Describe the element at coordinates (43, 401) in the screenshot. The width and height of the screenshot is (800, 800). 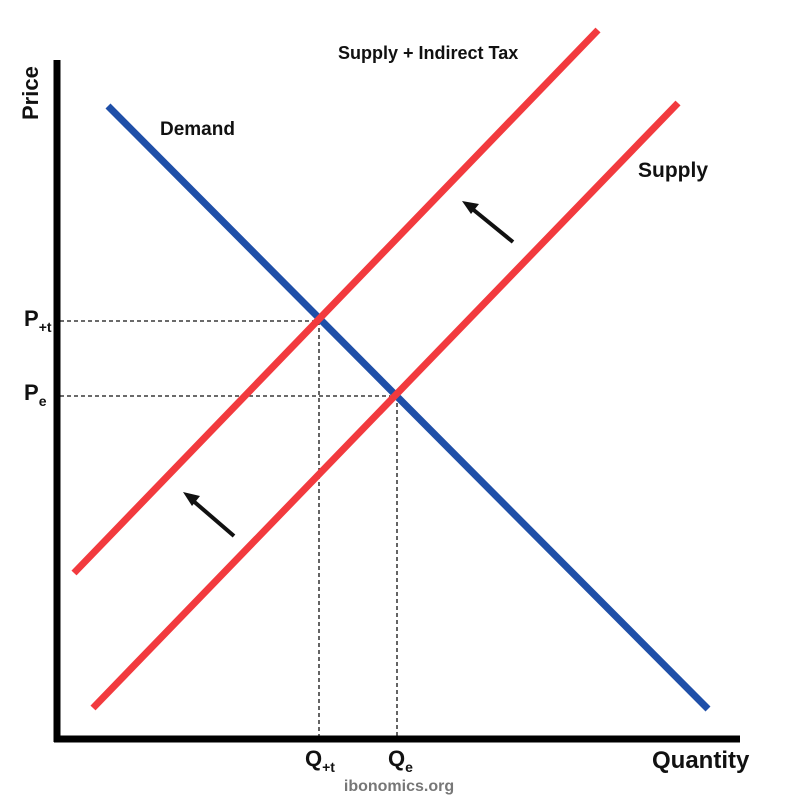
I see `y-tick-p-e-sub: e` at that location.